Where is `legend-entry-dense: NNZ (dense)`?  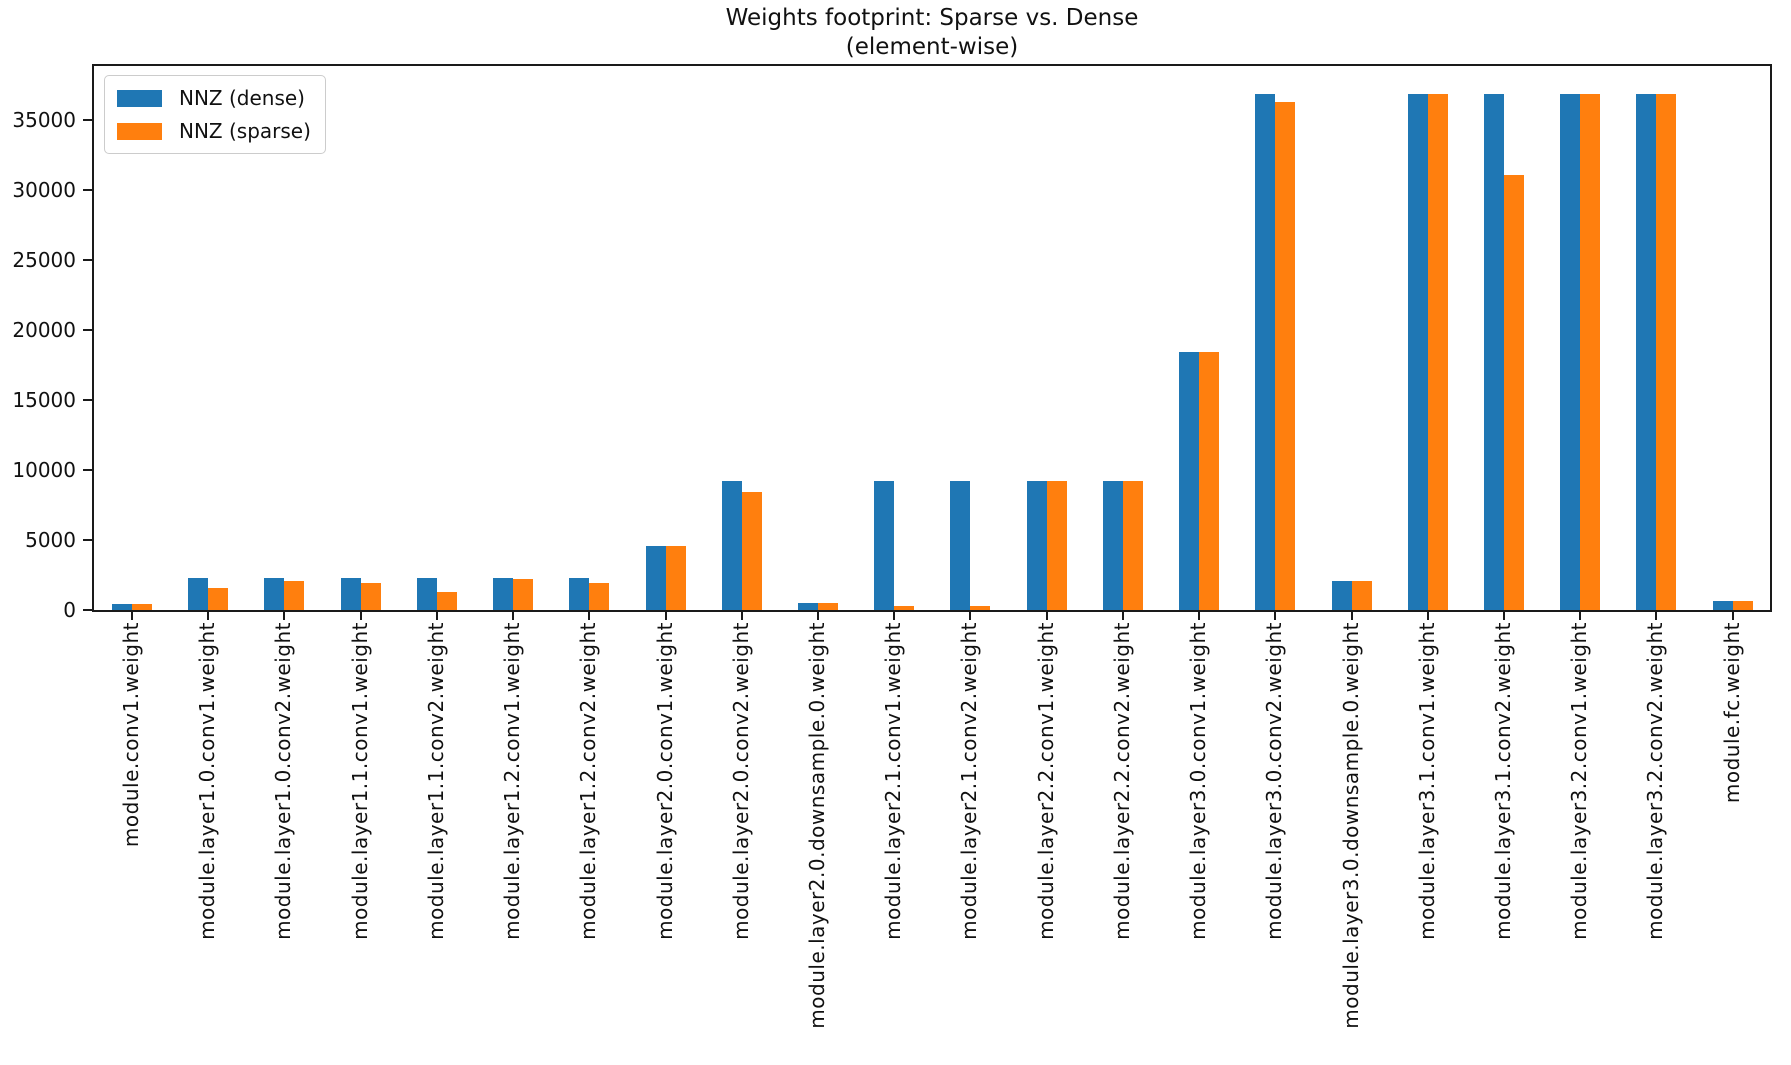
legend-entry-dense: NNZ (dense) is located at coordinates (214, 98).